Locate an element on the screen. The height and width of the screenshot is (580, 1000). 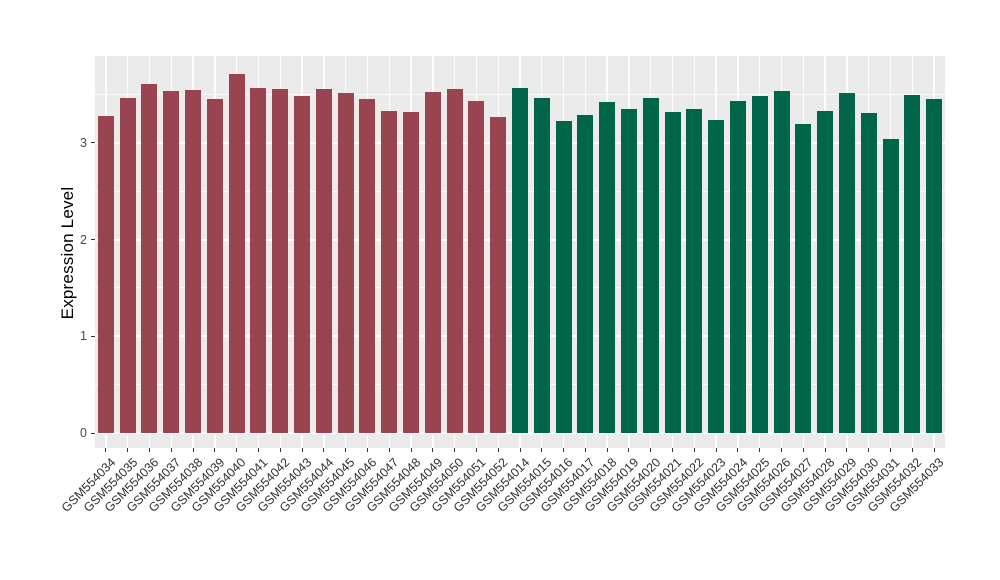
bar-GSM554028 is located at coordinates (825, 272).